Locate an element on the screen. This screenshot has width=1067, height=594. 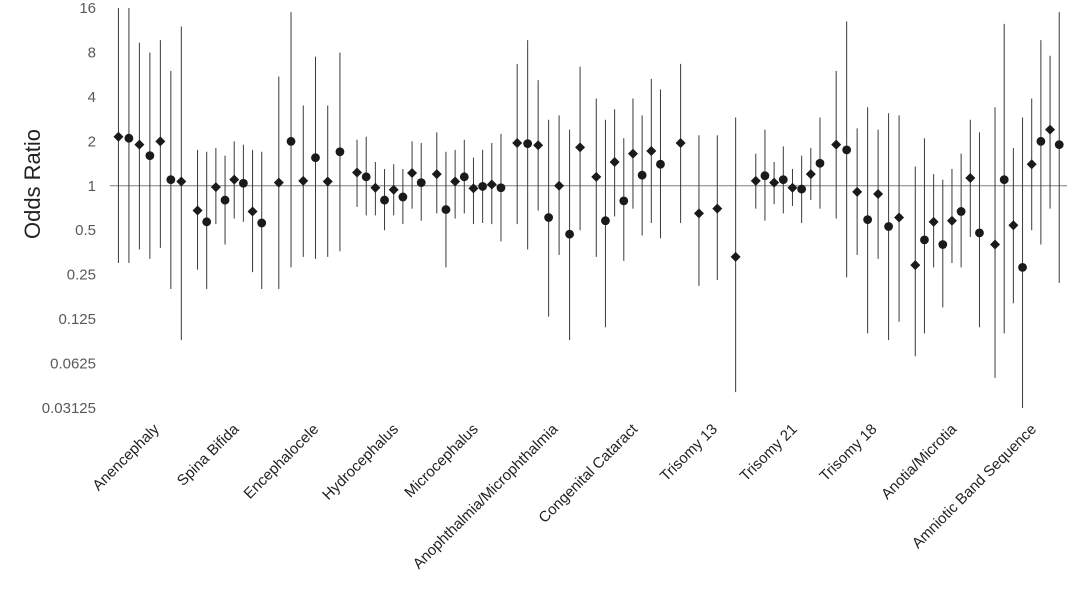
x-tick-label: Microcephalus is located at coordinates (441, 461).